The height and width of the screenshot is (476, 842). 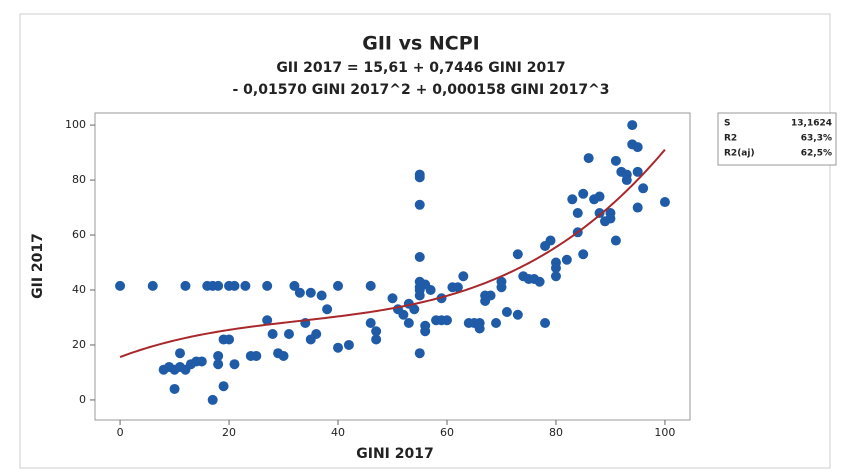 What do you see at coordinates (811, 124) in the screenshot?
I see `stats-value: 13,1624` at bounding box center [811, 124].